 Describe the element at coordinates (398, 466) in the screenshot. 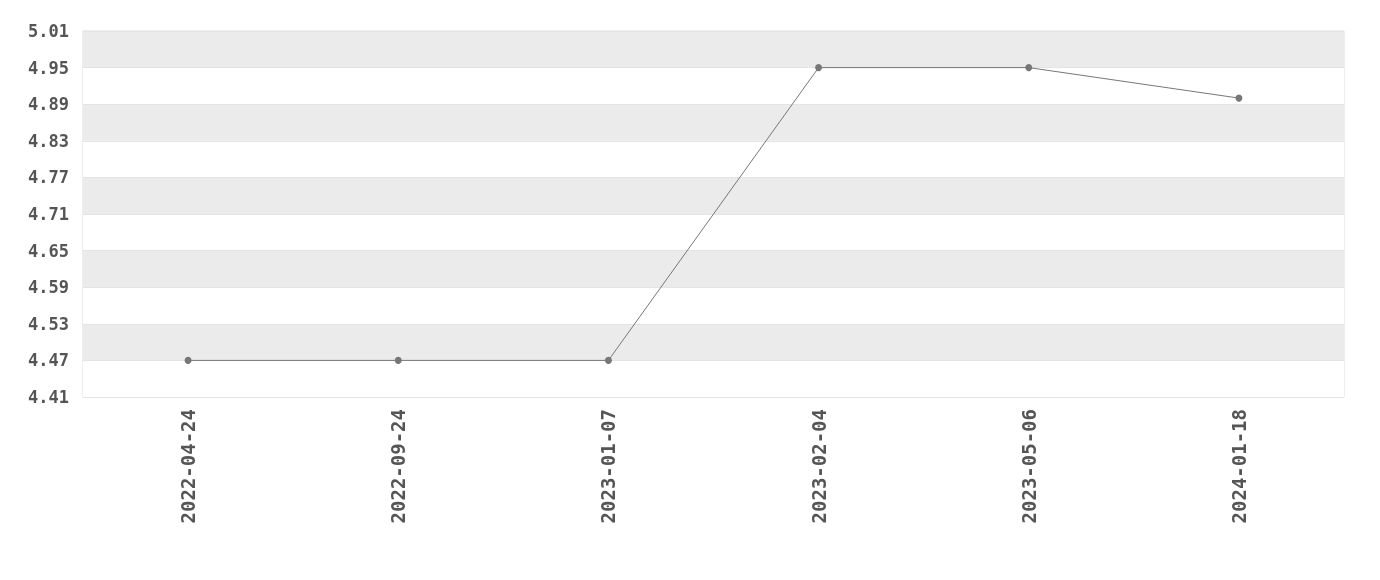

I see `x-tick-label: 2022-09-24` at that location.